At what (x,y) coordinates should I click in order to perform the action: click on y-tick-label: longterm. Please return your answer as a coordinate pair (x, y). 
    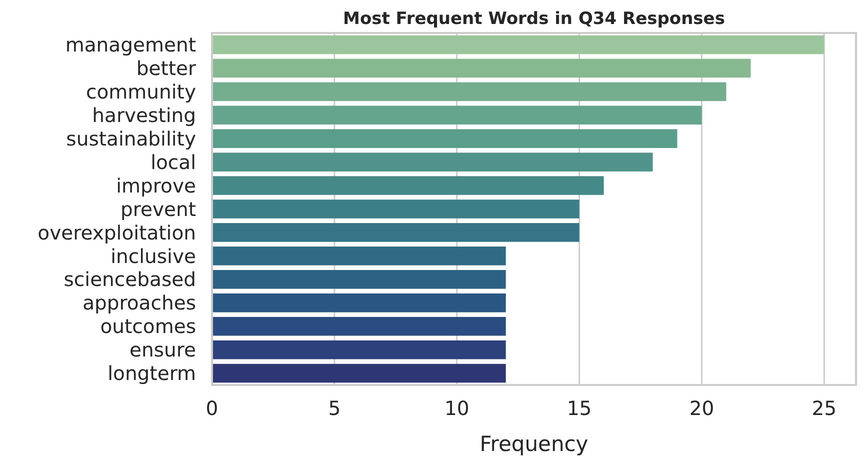
    Looking at the image, I should click on (152, 374).